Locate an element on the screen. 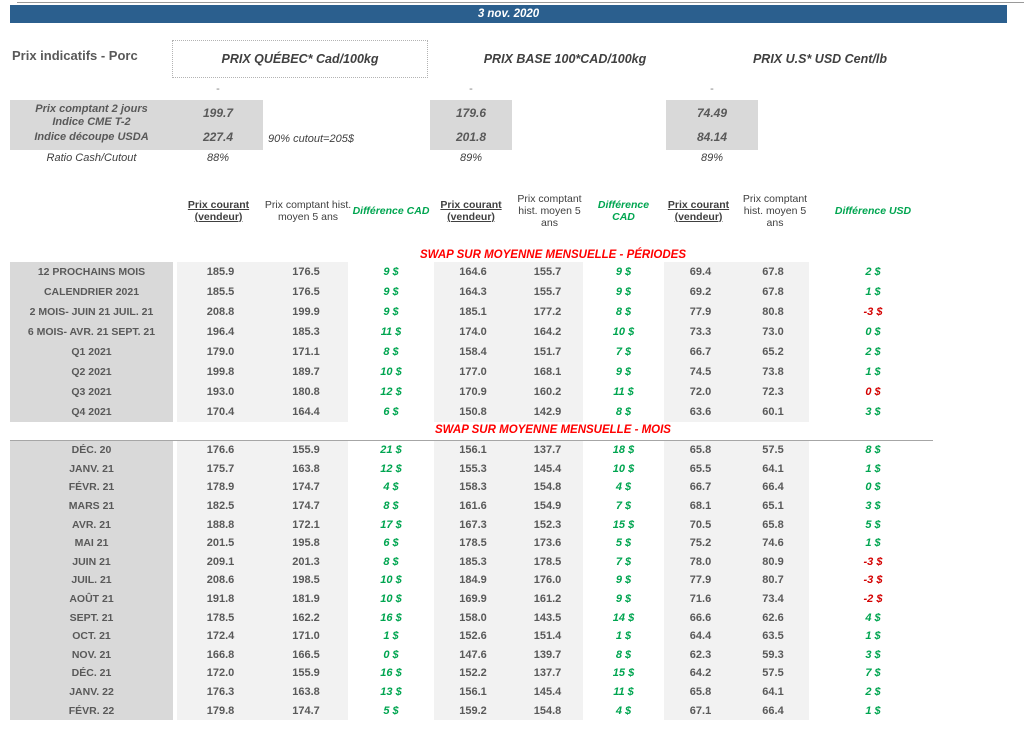  difference-cell: 18 $ is located at coordinates (623, 450).